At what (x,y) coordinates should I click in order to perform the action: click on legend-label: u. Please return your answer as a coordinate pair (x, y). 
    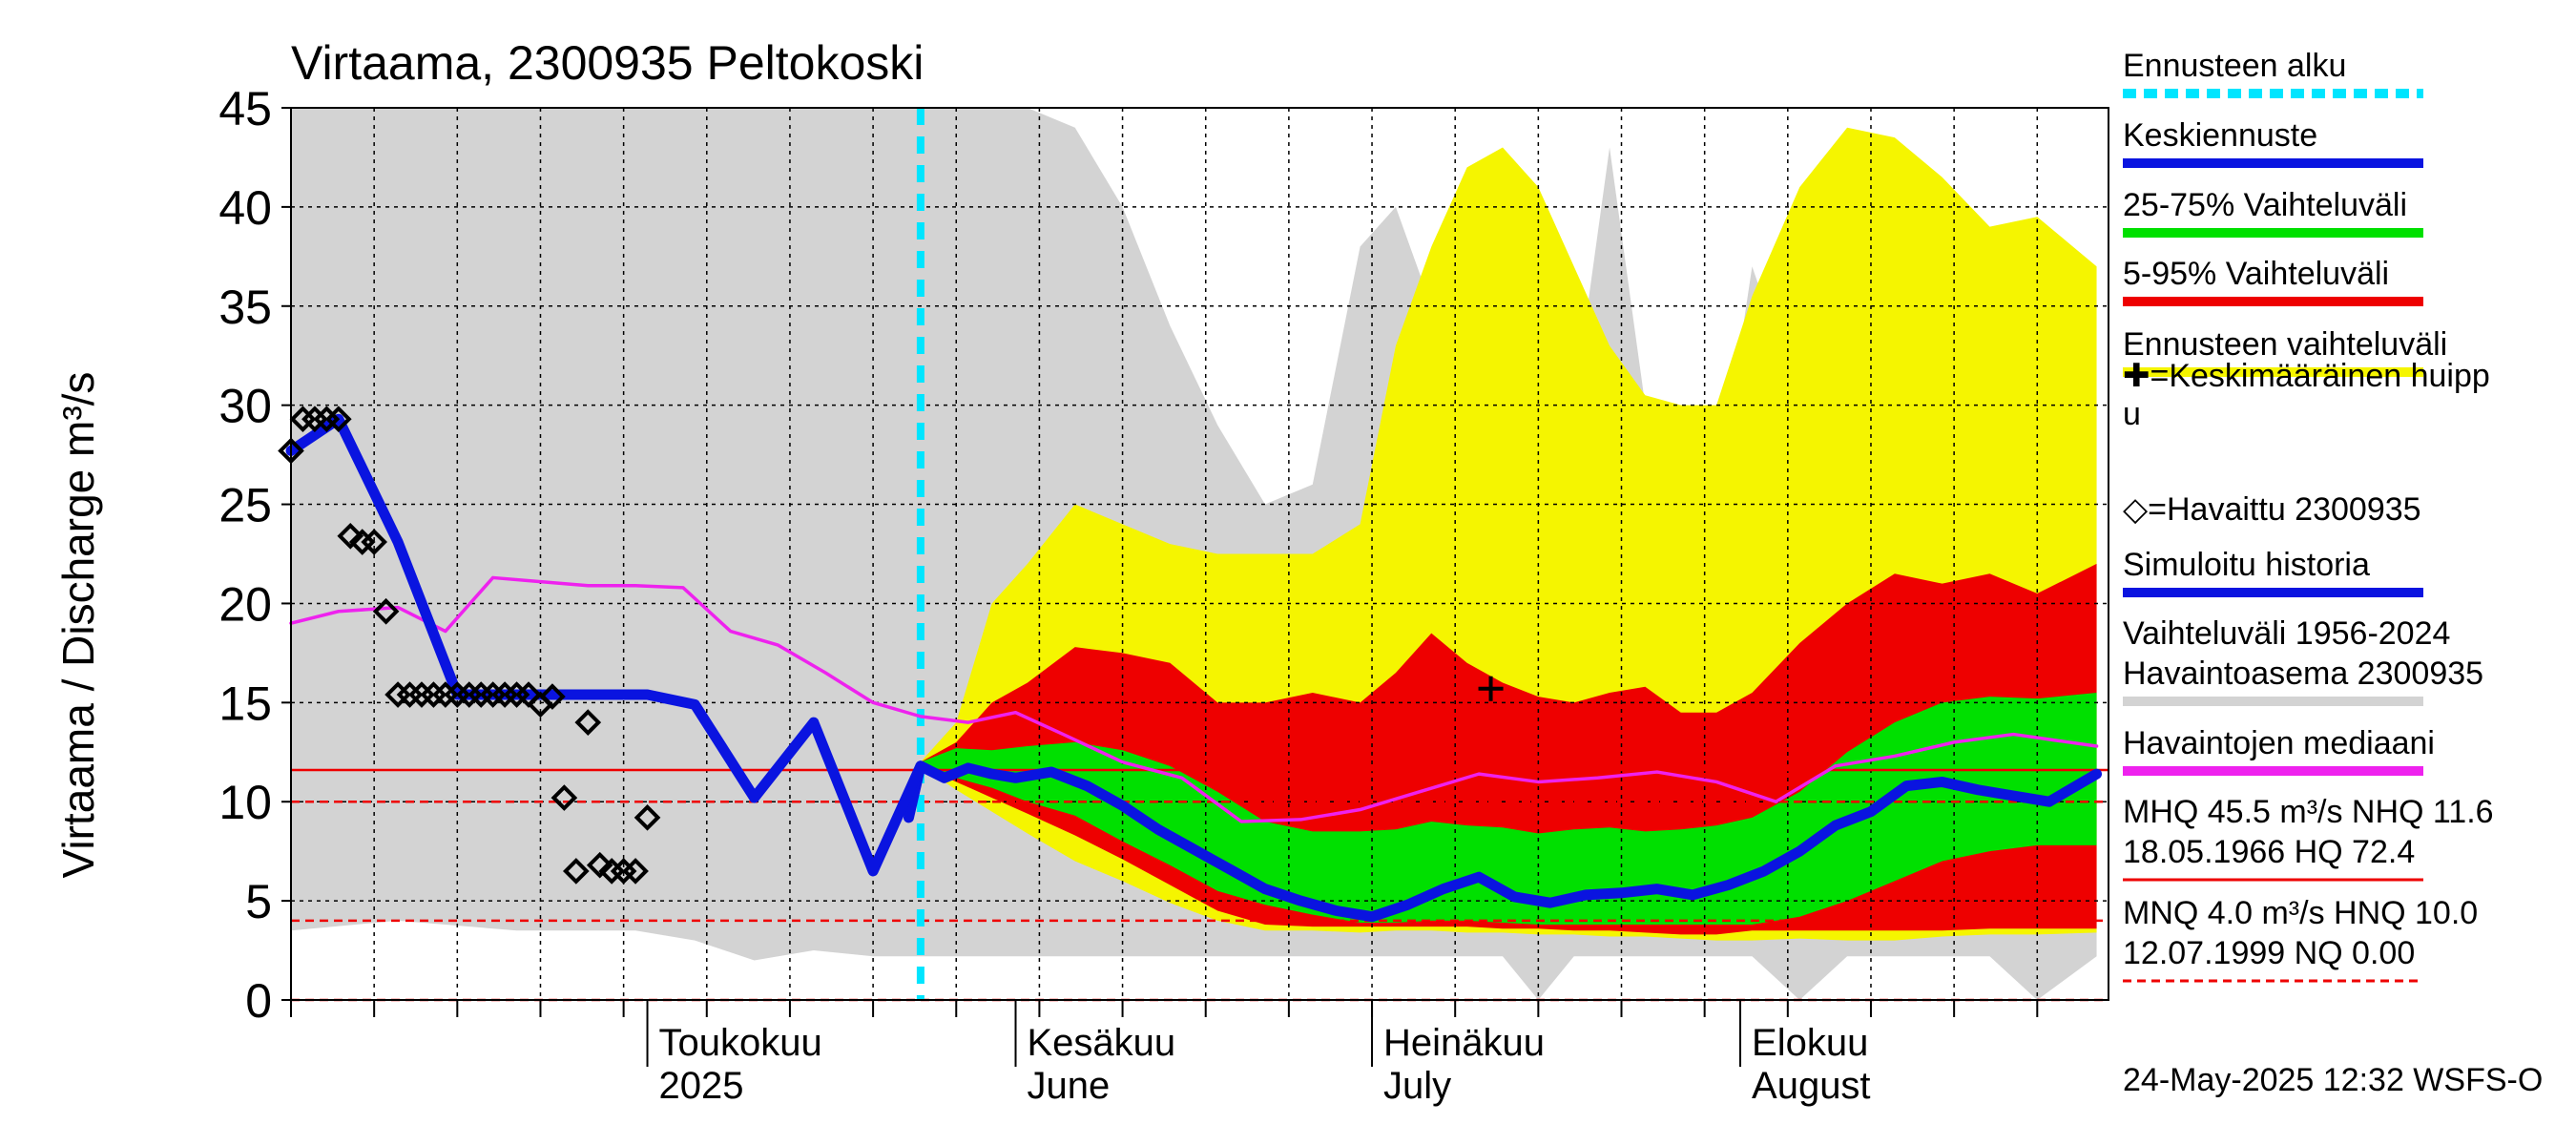
    Looking at the image, I should click on (2132, 414).